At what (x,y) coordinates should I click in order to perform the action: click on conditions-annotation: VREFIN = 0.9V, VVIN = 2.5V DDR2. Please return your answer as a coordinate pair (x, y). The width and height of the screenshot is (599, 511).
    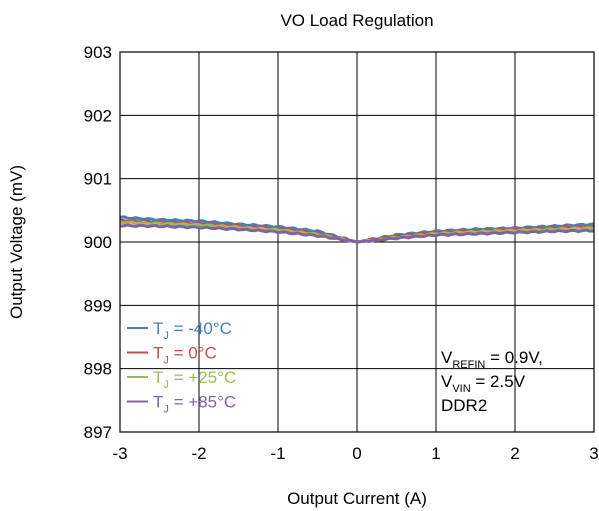
    Looking at the image, I should click on (492, 381).